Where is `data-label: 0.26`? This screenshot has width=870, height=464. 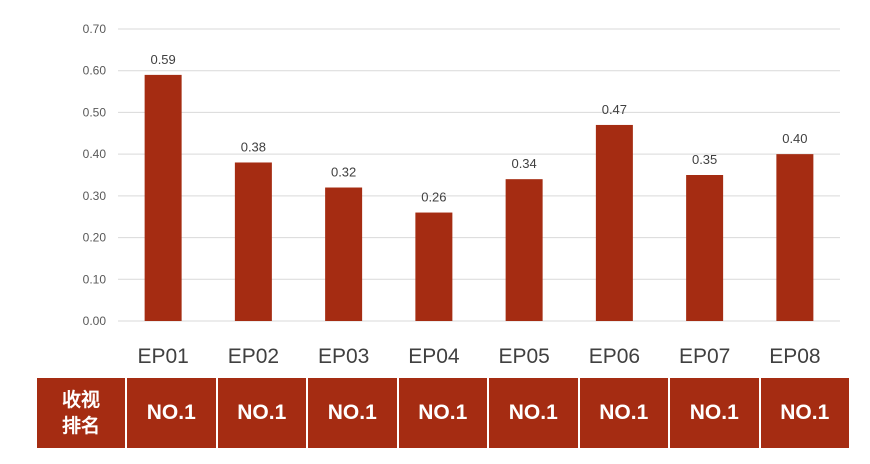
data-label: 0.26 is located at coordinates (433, 197).